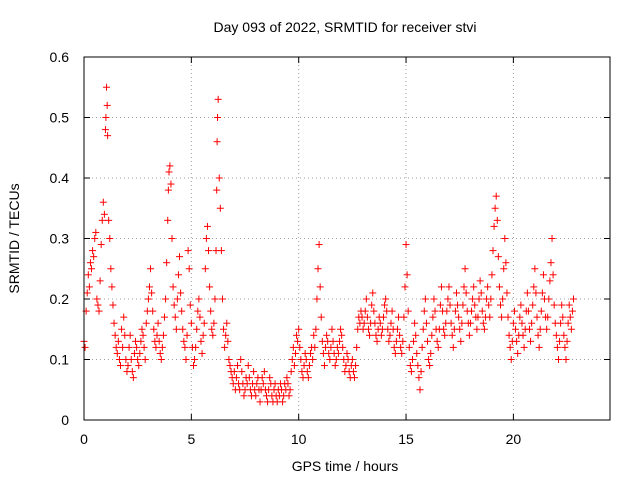 Image resolution: width=640 pixels, height=480 pixels. Describe the element at coordinates (406, 439) in the screenshot. I see `x-tick-label: 15` at that location.